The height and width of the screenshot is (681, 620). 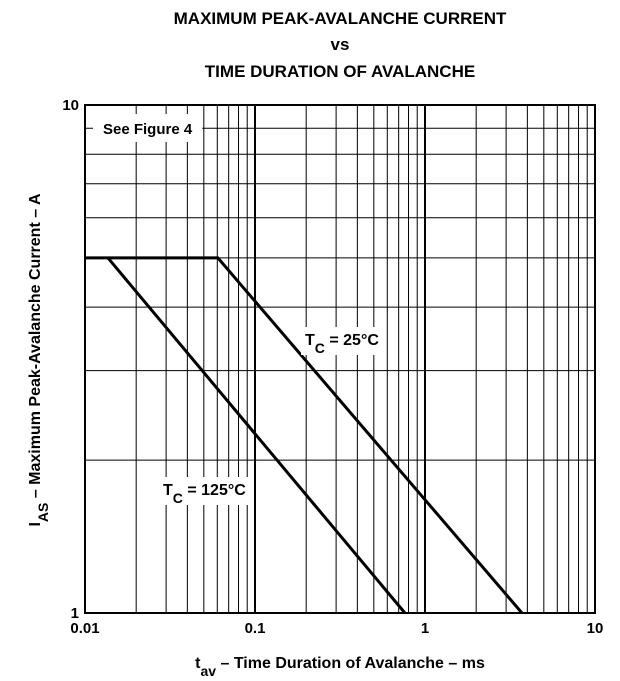 I want to click on y-tick-label: 1, so click(x=75, y=613).